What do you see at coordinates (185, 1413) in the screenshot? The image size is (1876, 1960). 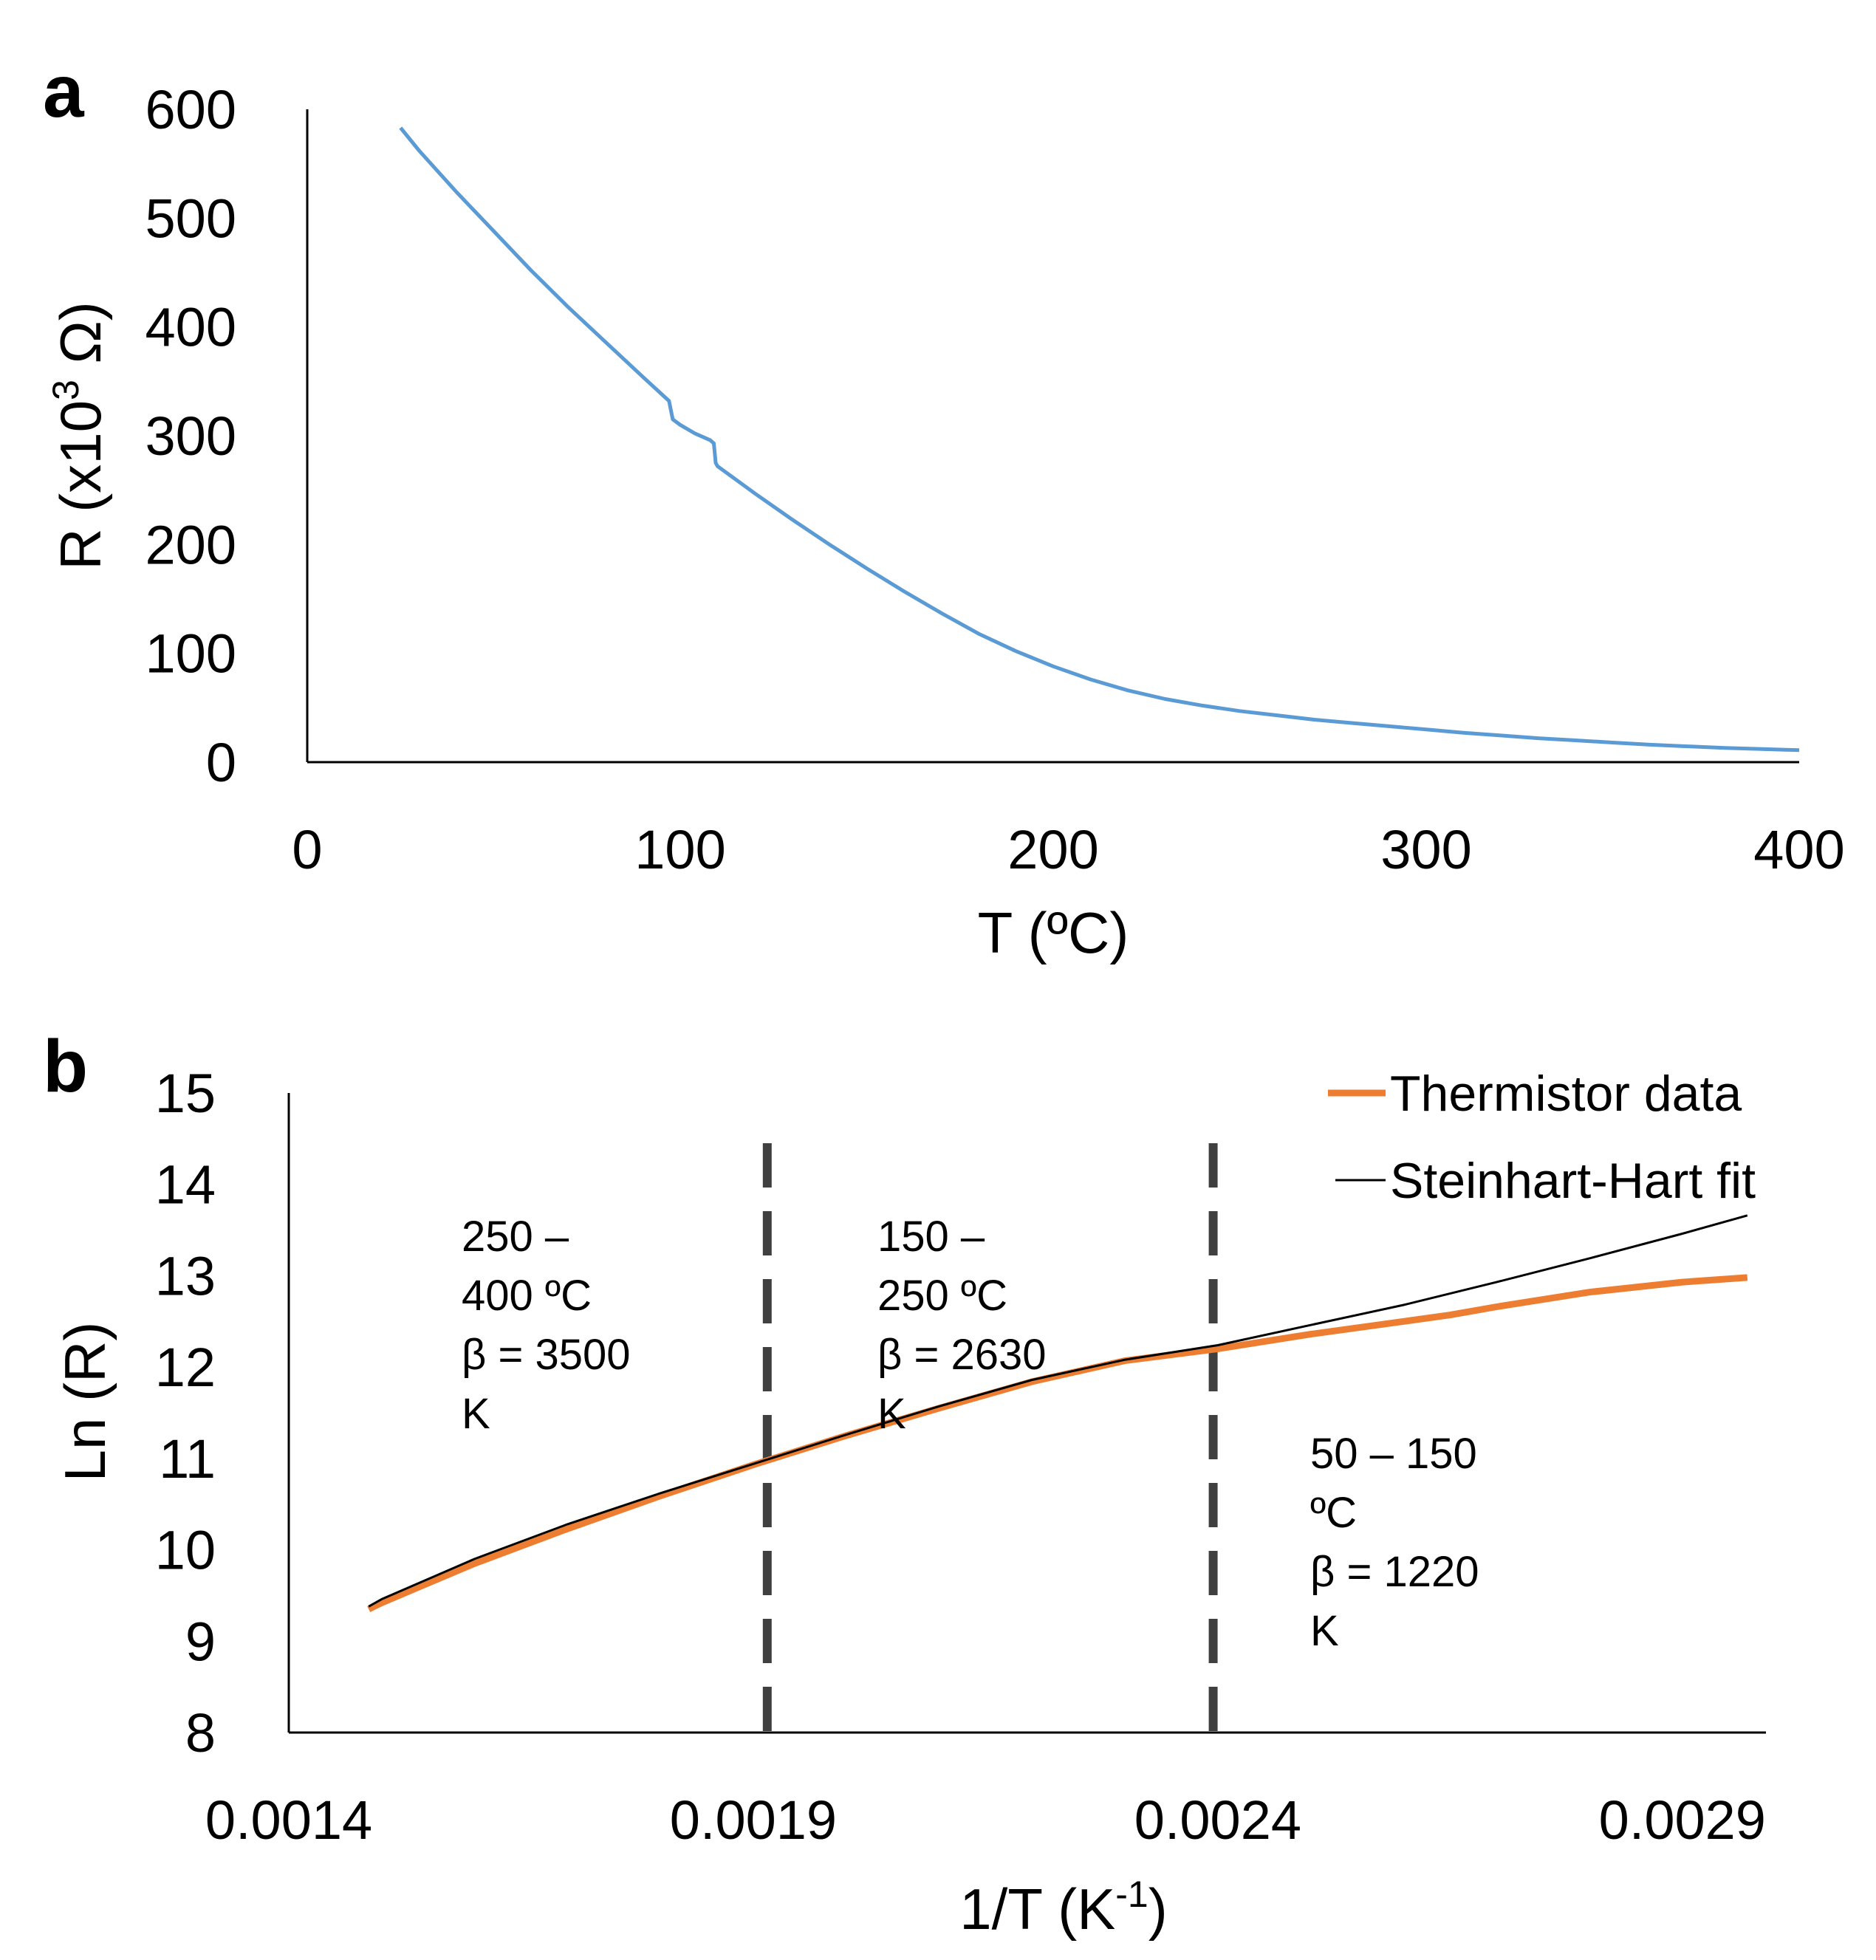 I see `y-ticks-b: 8 9 10 11 12 13 14 15` at bounding box center [185, 1413].